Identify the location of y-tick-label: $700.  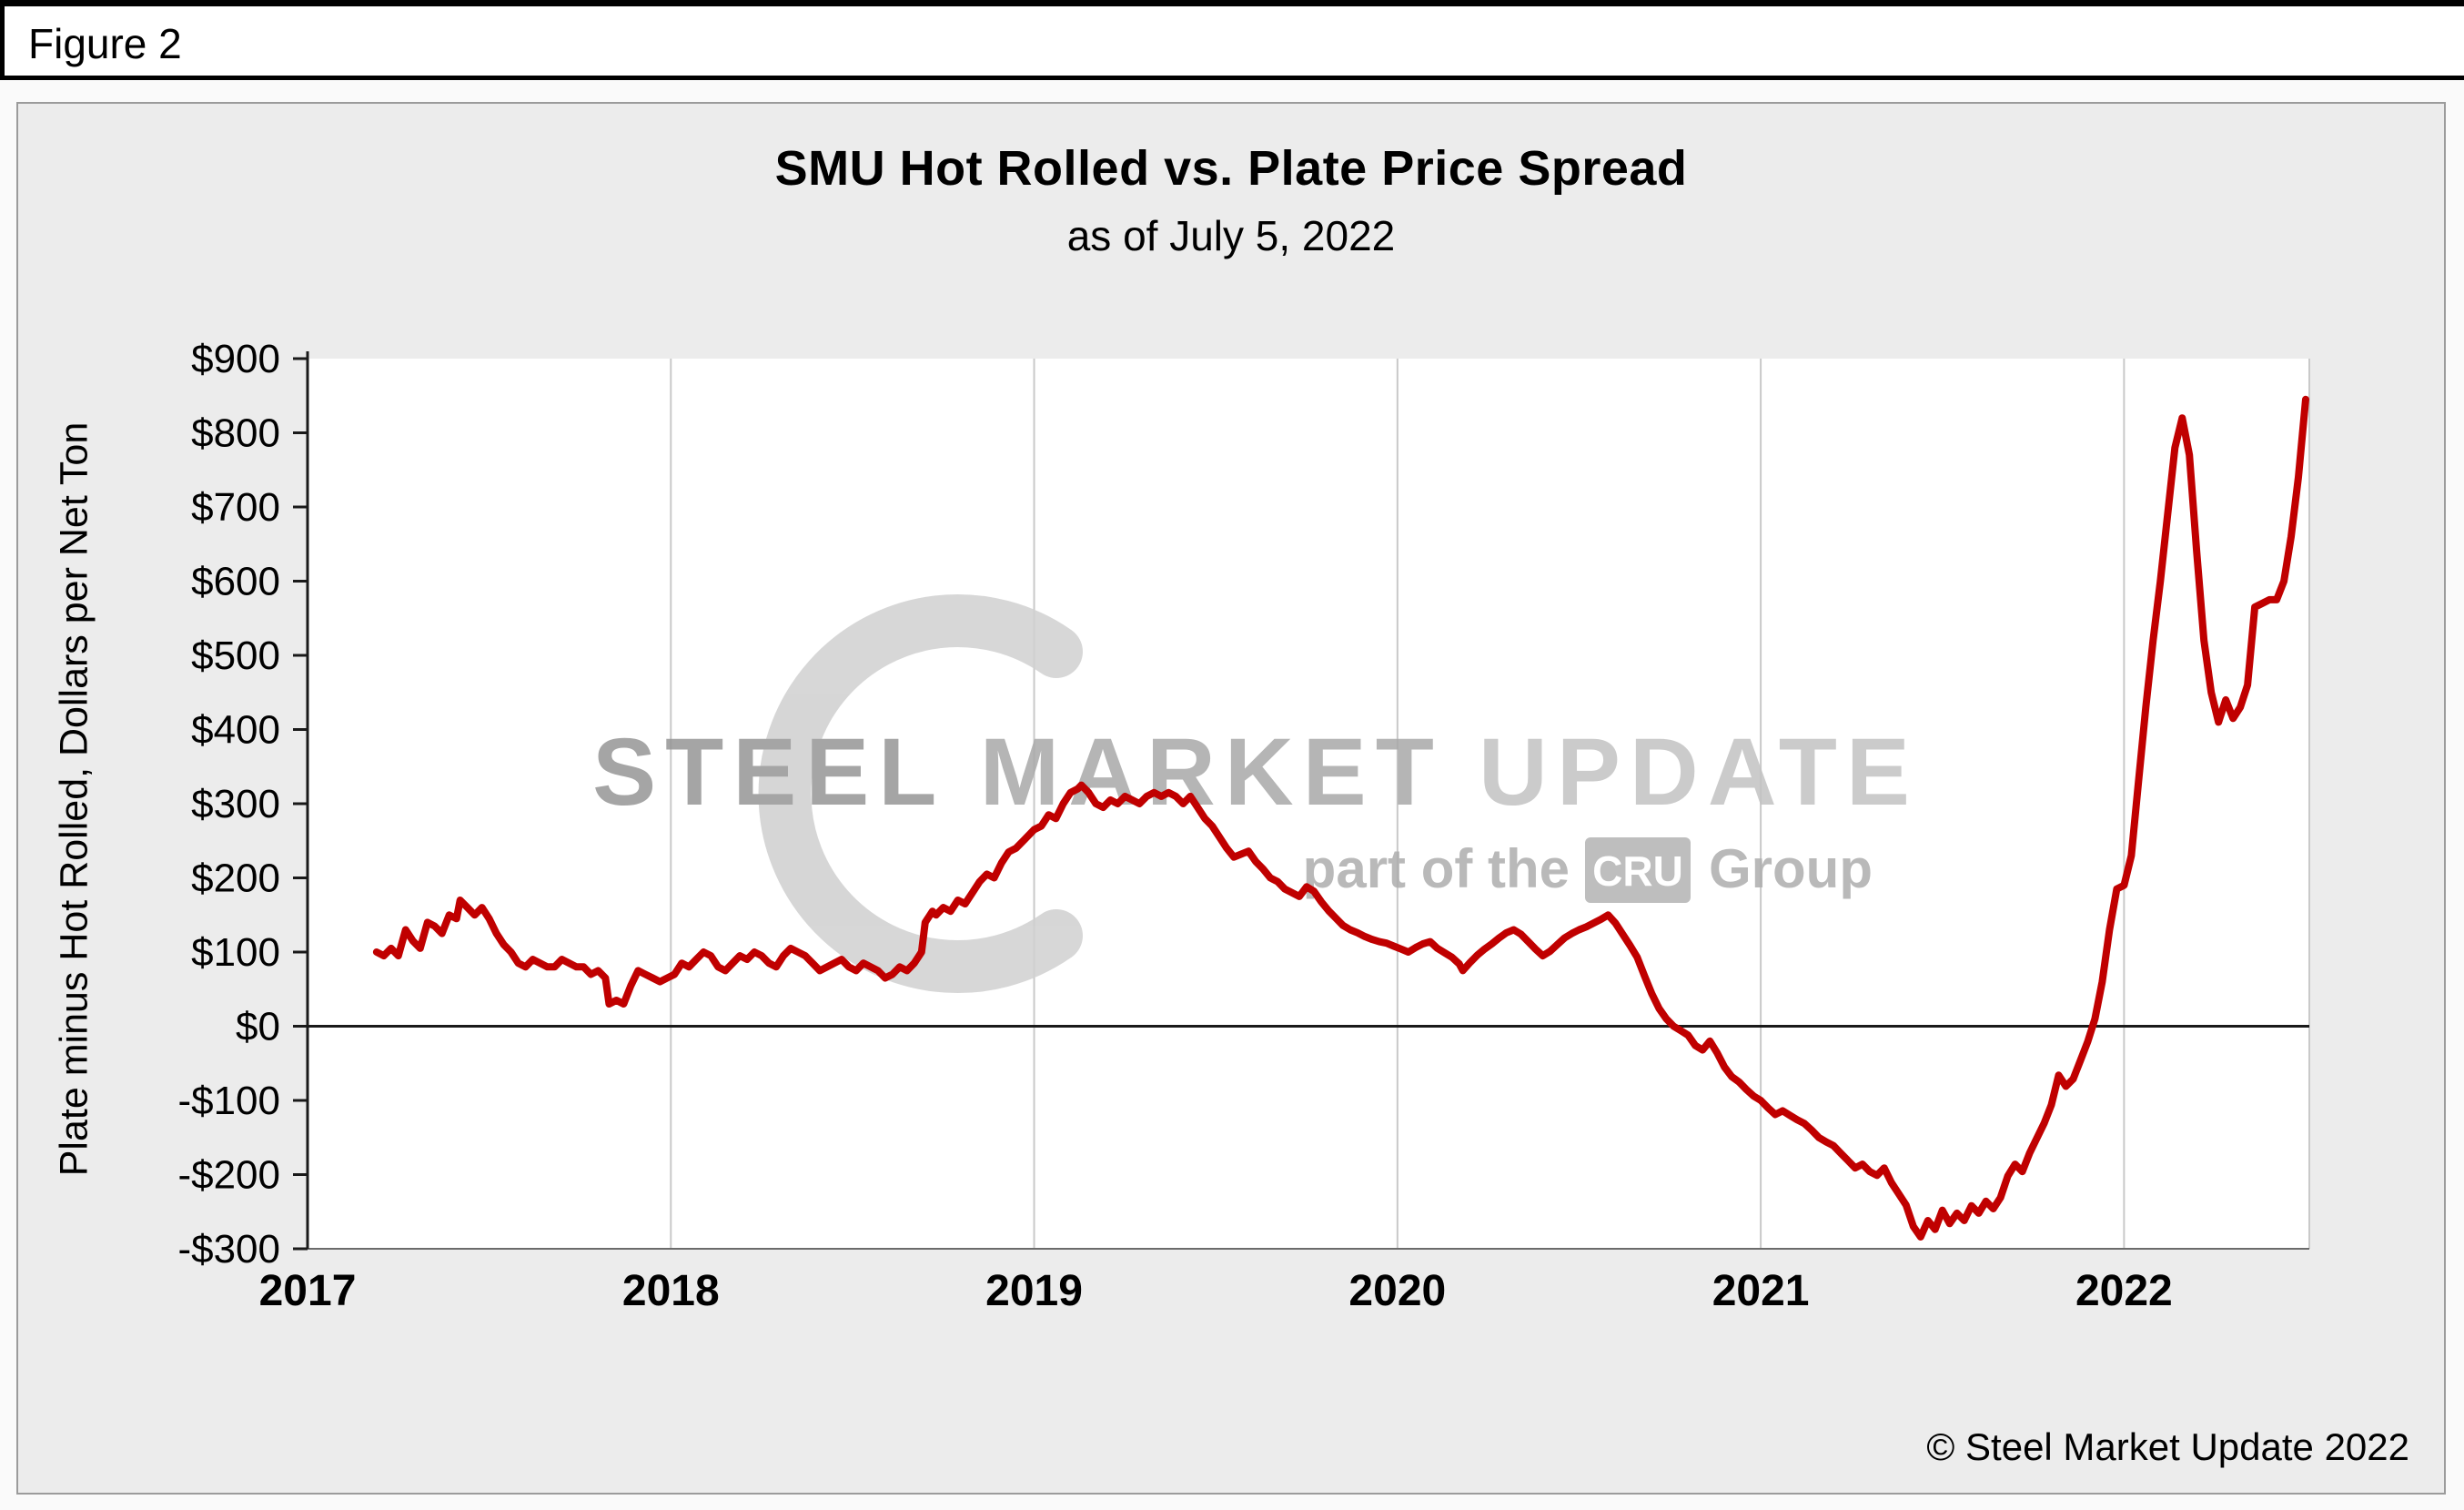
(235, 508).